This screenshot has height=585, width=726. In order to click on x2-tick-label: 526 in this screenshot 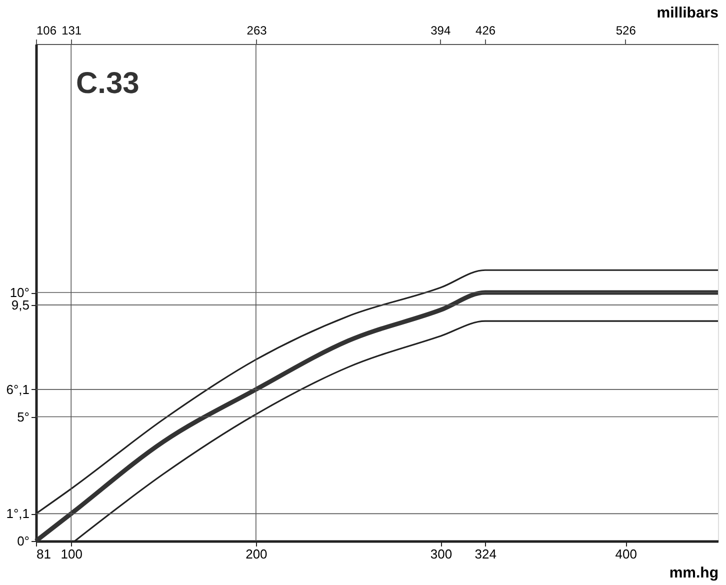, I will do `click(626, 31)`.